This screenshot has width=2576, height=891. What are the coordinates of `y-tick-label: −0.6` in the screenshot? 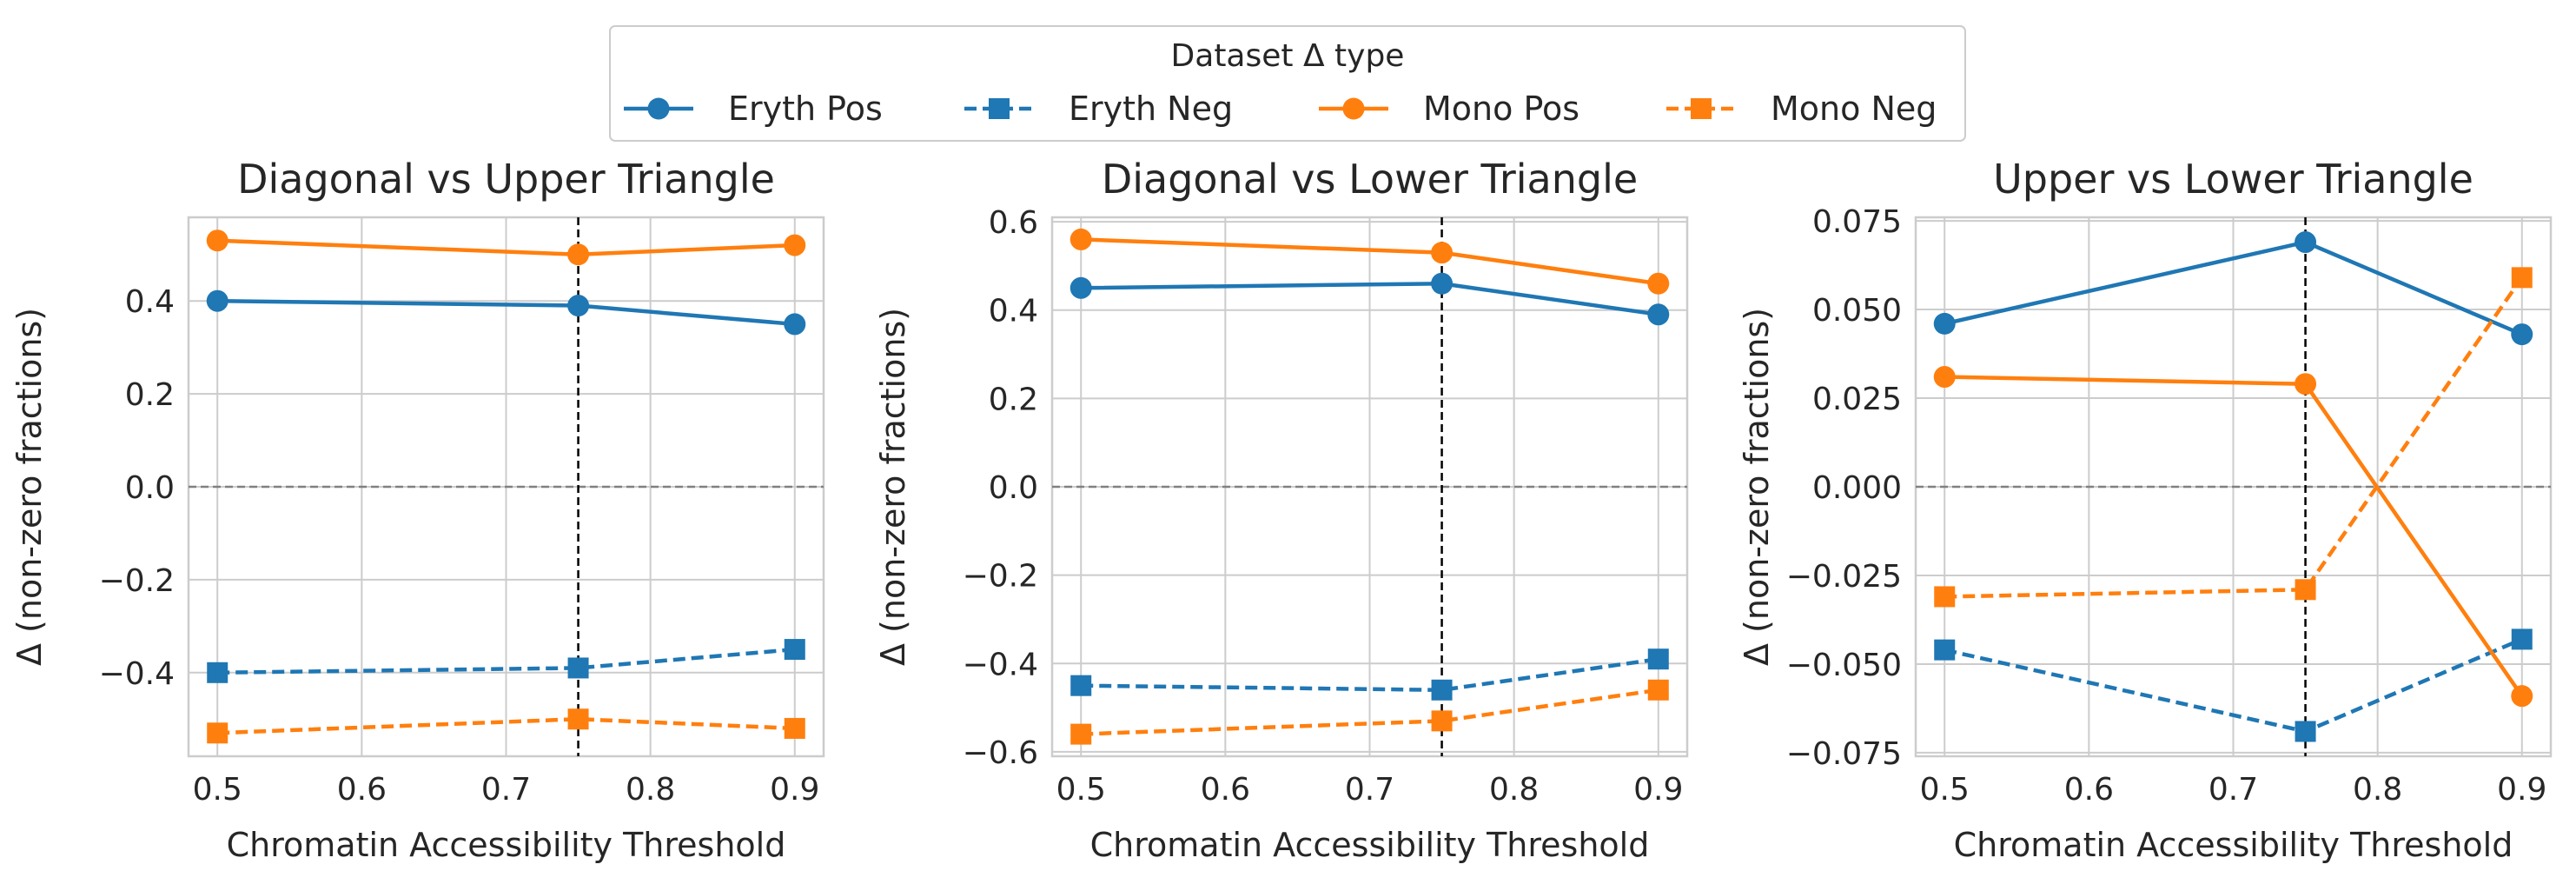 It's located at (1000, 753).